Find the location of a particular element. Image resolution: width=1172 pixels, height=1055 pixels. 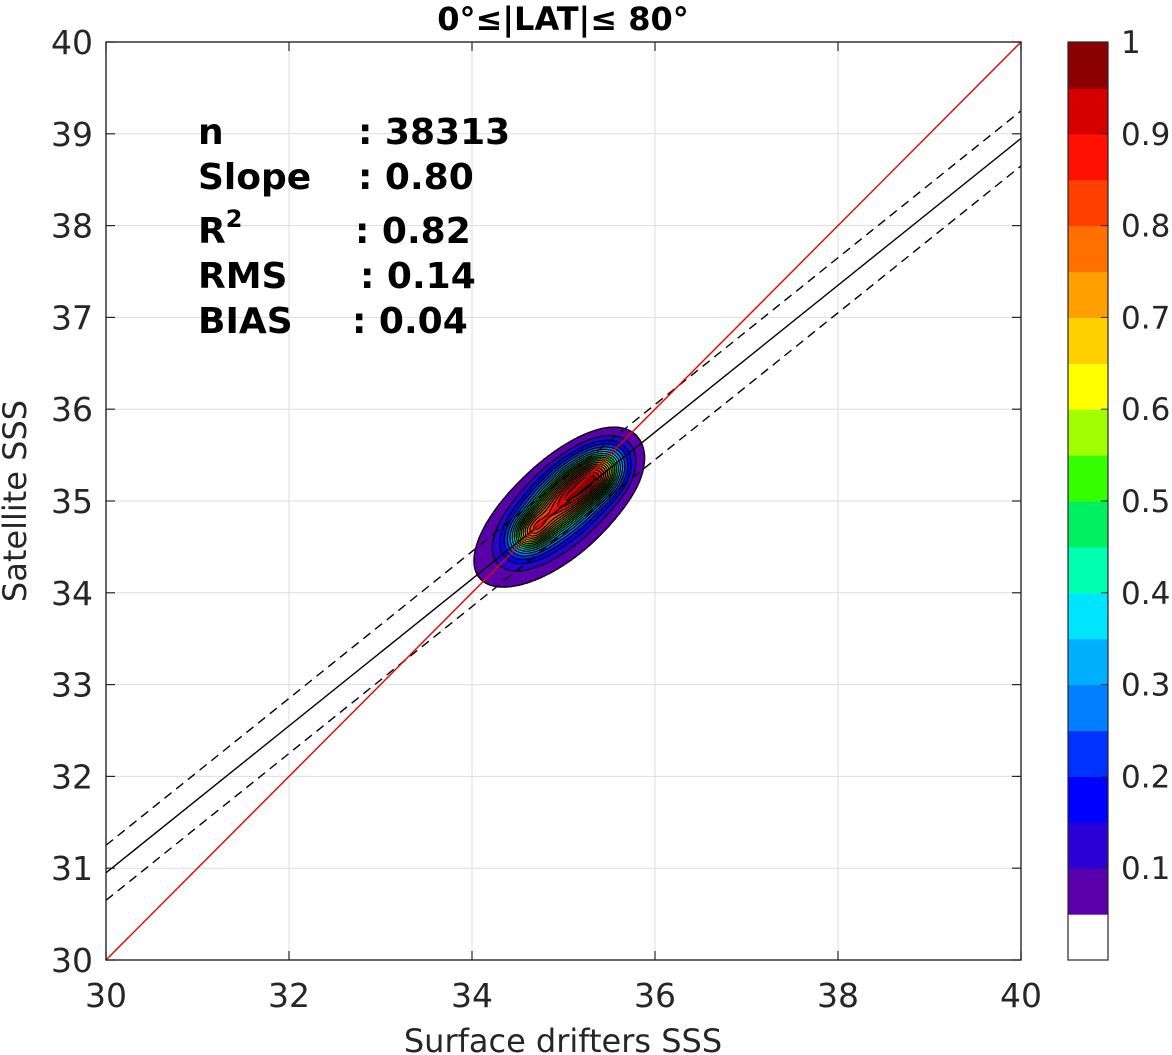

y-tick-label: 36 is located at coordinates (72, 409).